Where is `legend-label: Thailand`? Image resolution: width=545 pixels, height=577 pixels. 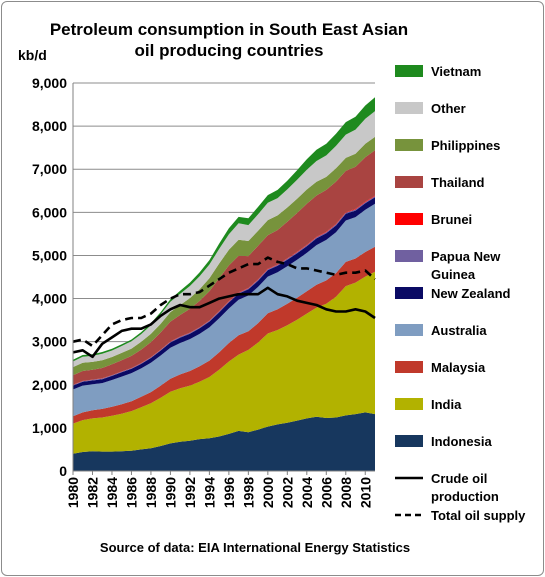 legend-label: Thailand is located at coordinates (458, 182).